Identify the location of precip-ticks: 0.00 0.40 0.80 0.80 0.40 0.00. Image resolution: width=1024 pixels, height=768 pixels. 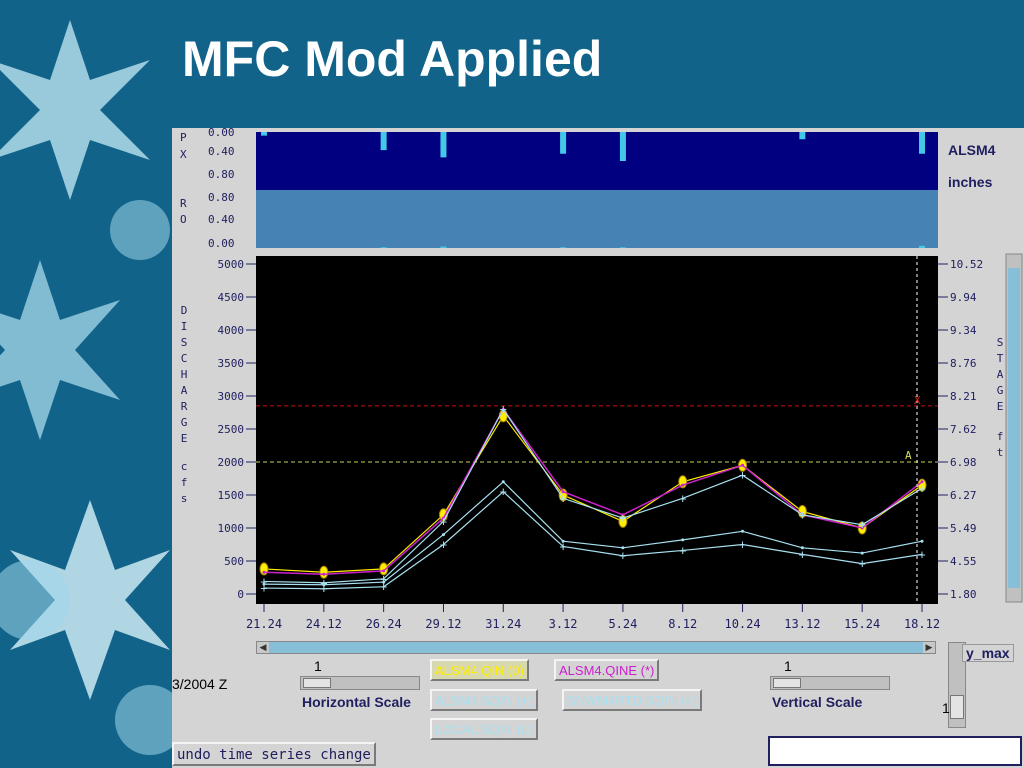
(221, 189).